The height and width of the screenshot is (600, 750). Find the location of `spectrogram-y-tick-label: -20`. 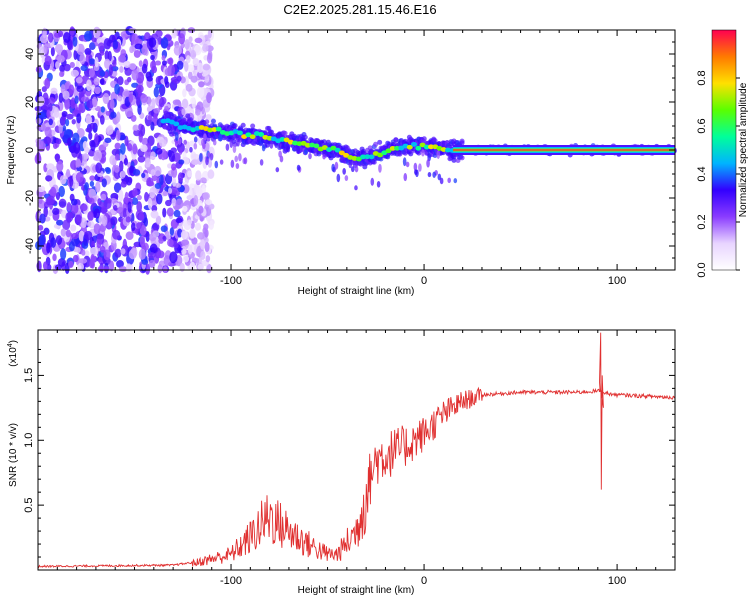

spectrogram-y-tick-label: -20 is located at coordinates (30, 198).